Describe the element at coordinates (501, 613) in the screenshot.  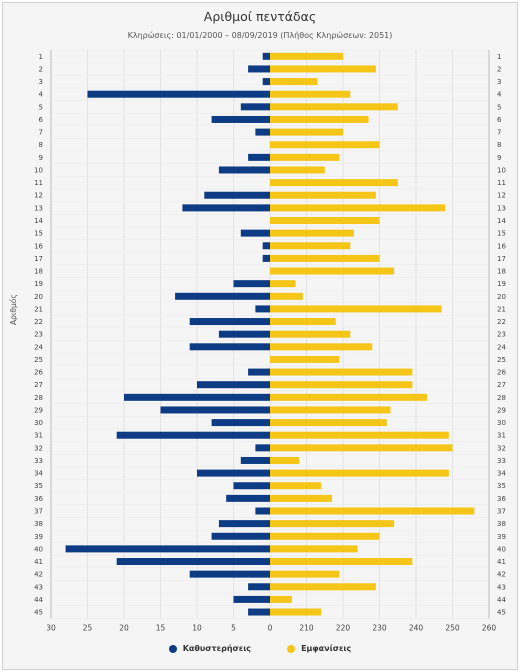
I see `y-tick-label-right: 45` at that location.